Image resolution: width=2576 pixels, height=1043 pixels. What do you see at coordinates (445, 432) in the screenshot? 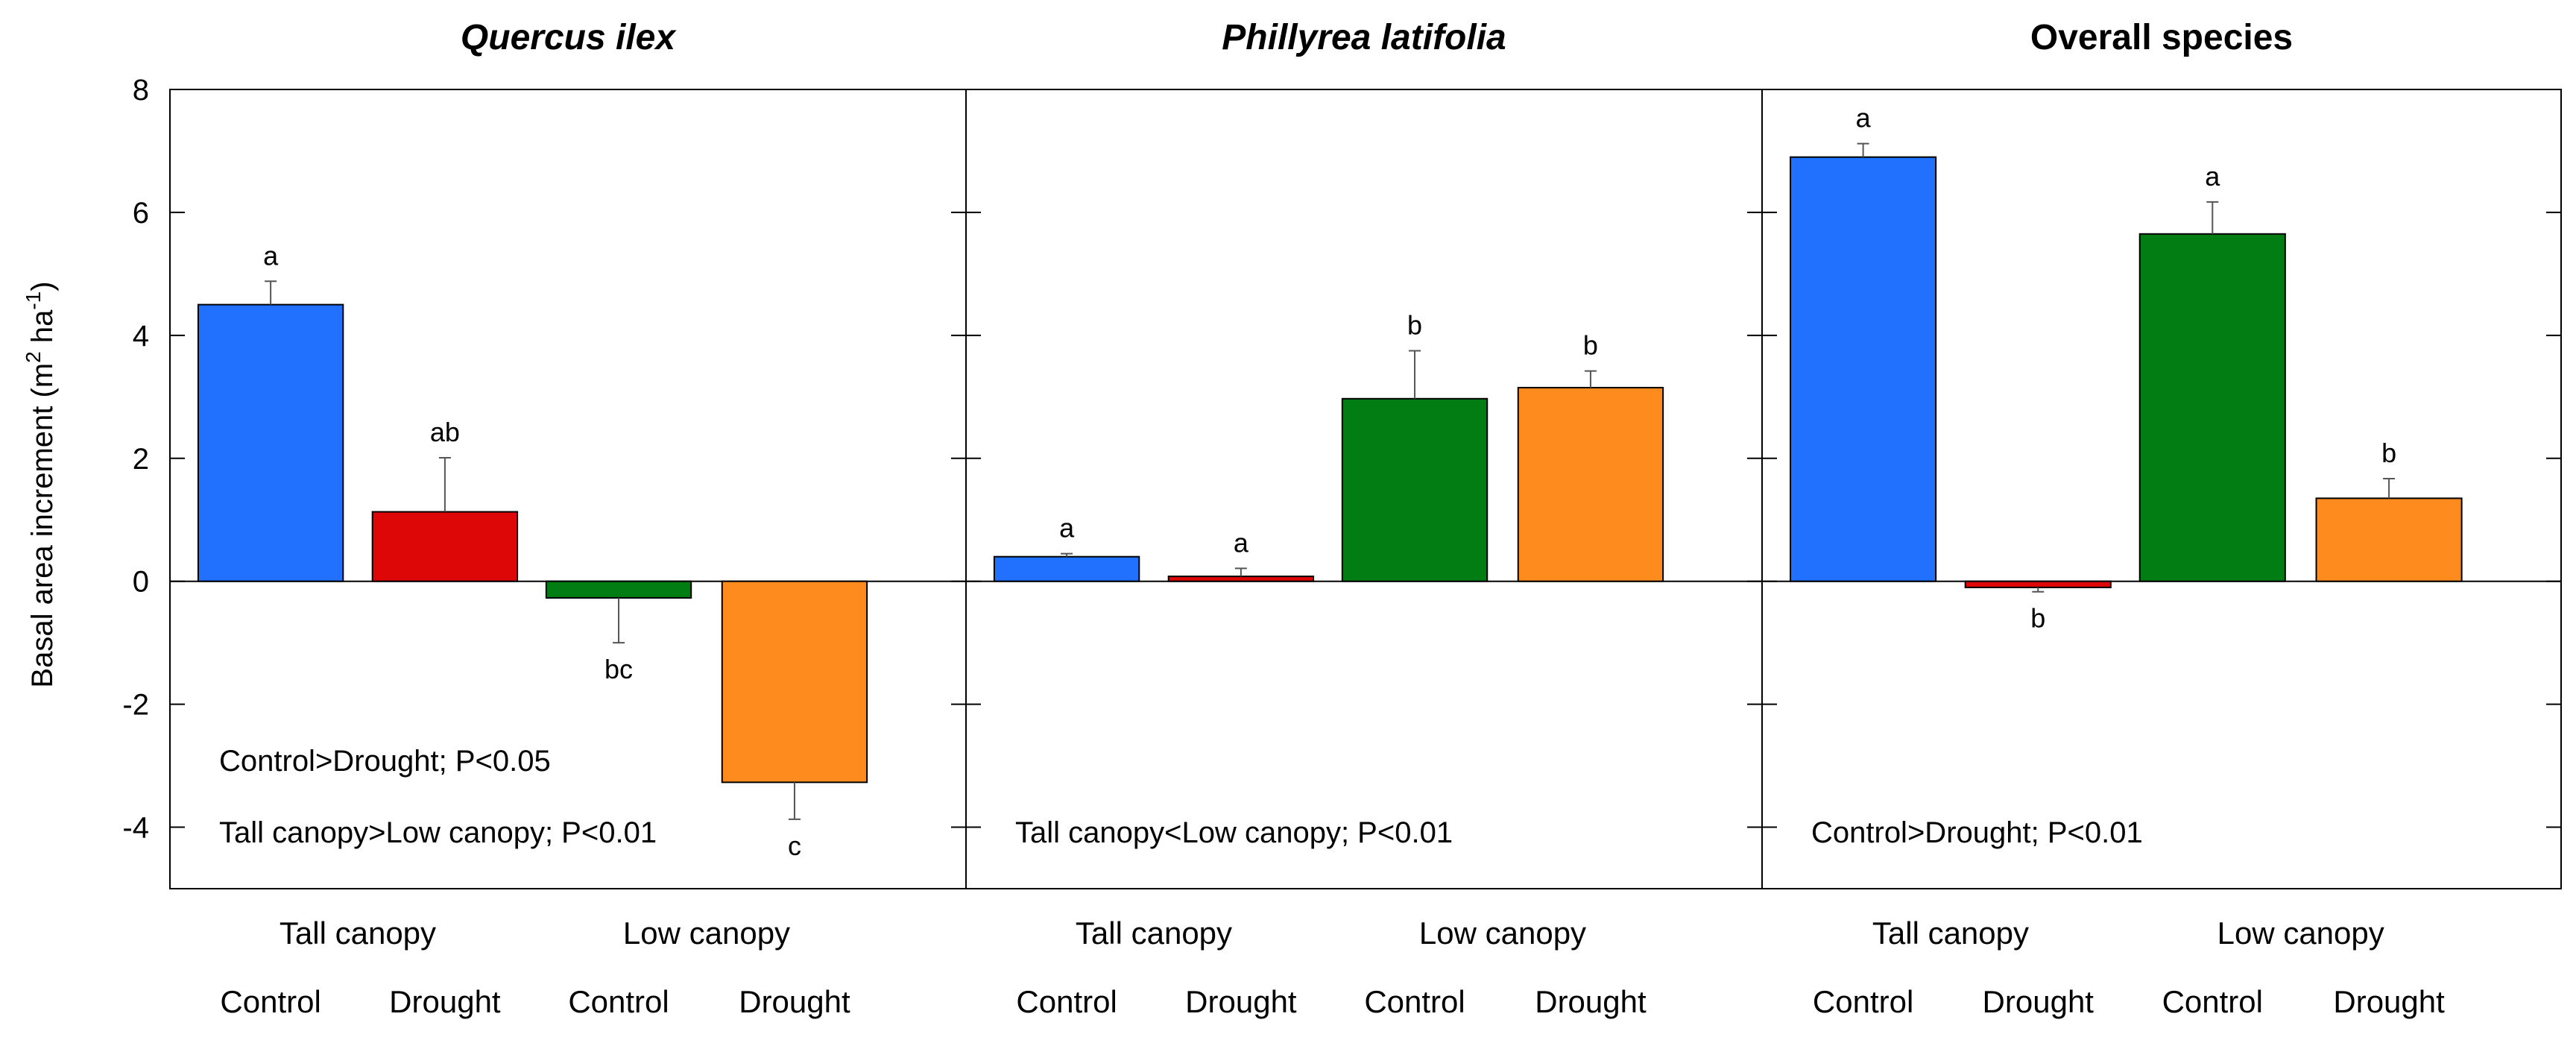
I see `significance-letter: ab` at bounding box center [445, 432].